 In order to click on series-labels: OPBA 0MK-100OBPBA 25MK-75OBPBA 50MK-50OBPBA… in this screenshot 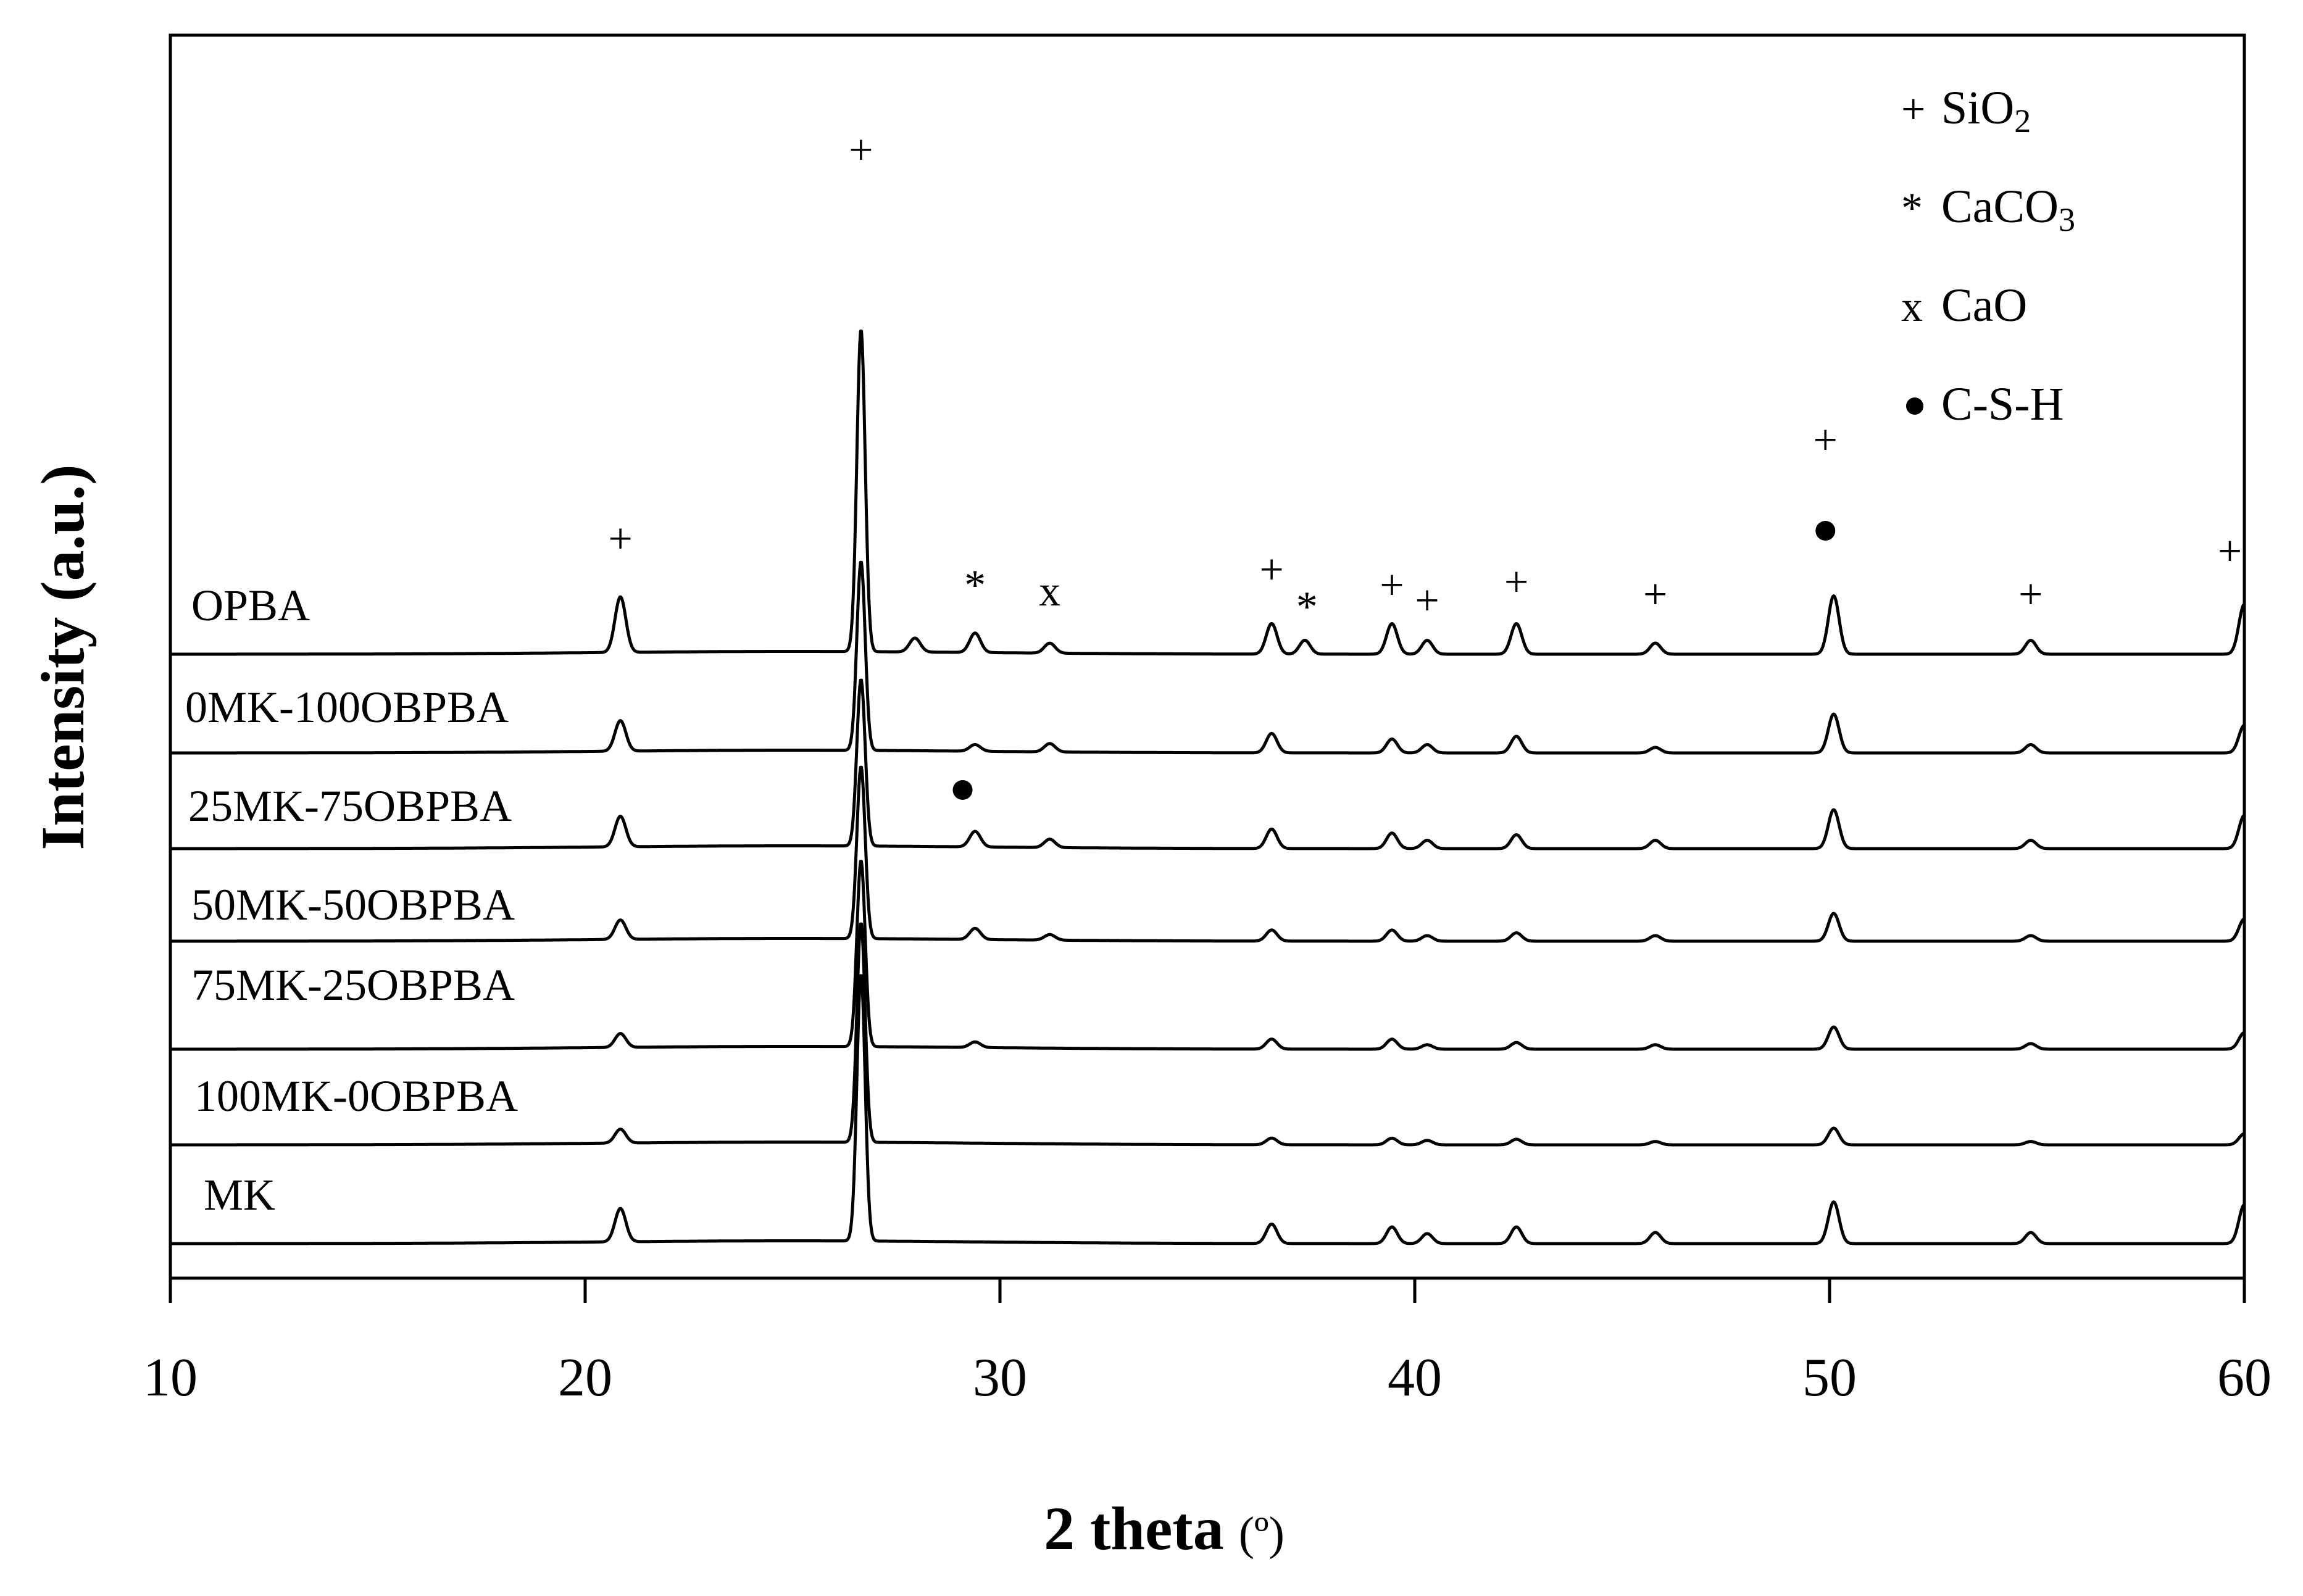, I will do `click(351, 900)`.